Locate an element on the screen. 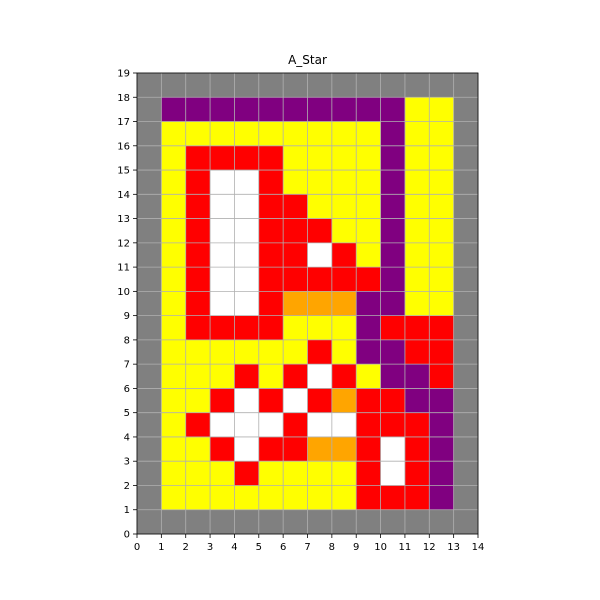 This screenshot has height=600, width=600. cell-9-15-yellow is located at coordinates (368, 158).